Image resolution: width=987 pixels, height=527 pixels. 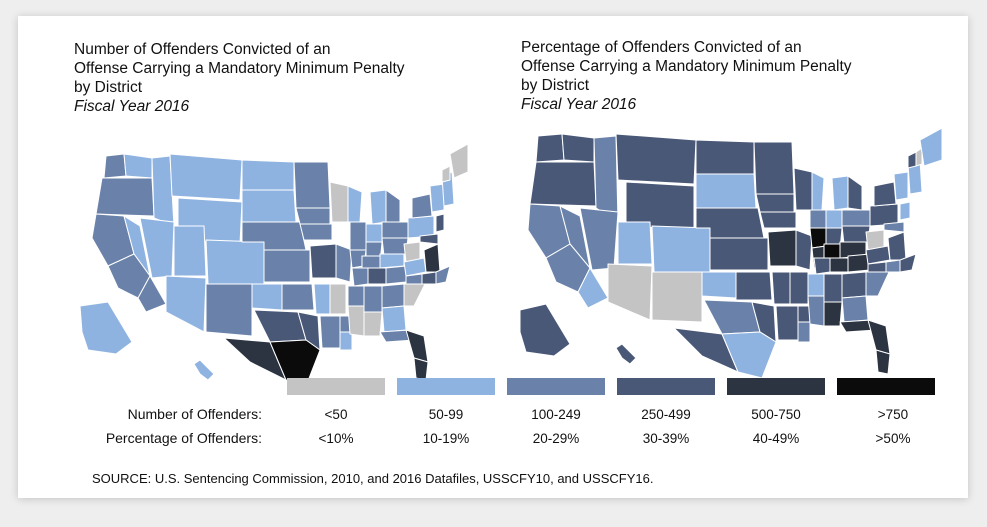 What do you see at coordinates (787, 323) in the screenshot?
I see `district-louisiana-west` at bounding box center [787, 323].